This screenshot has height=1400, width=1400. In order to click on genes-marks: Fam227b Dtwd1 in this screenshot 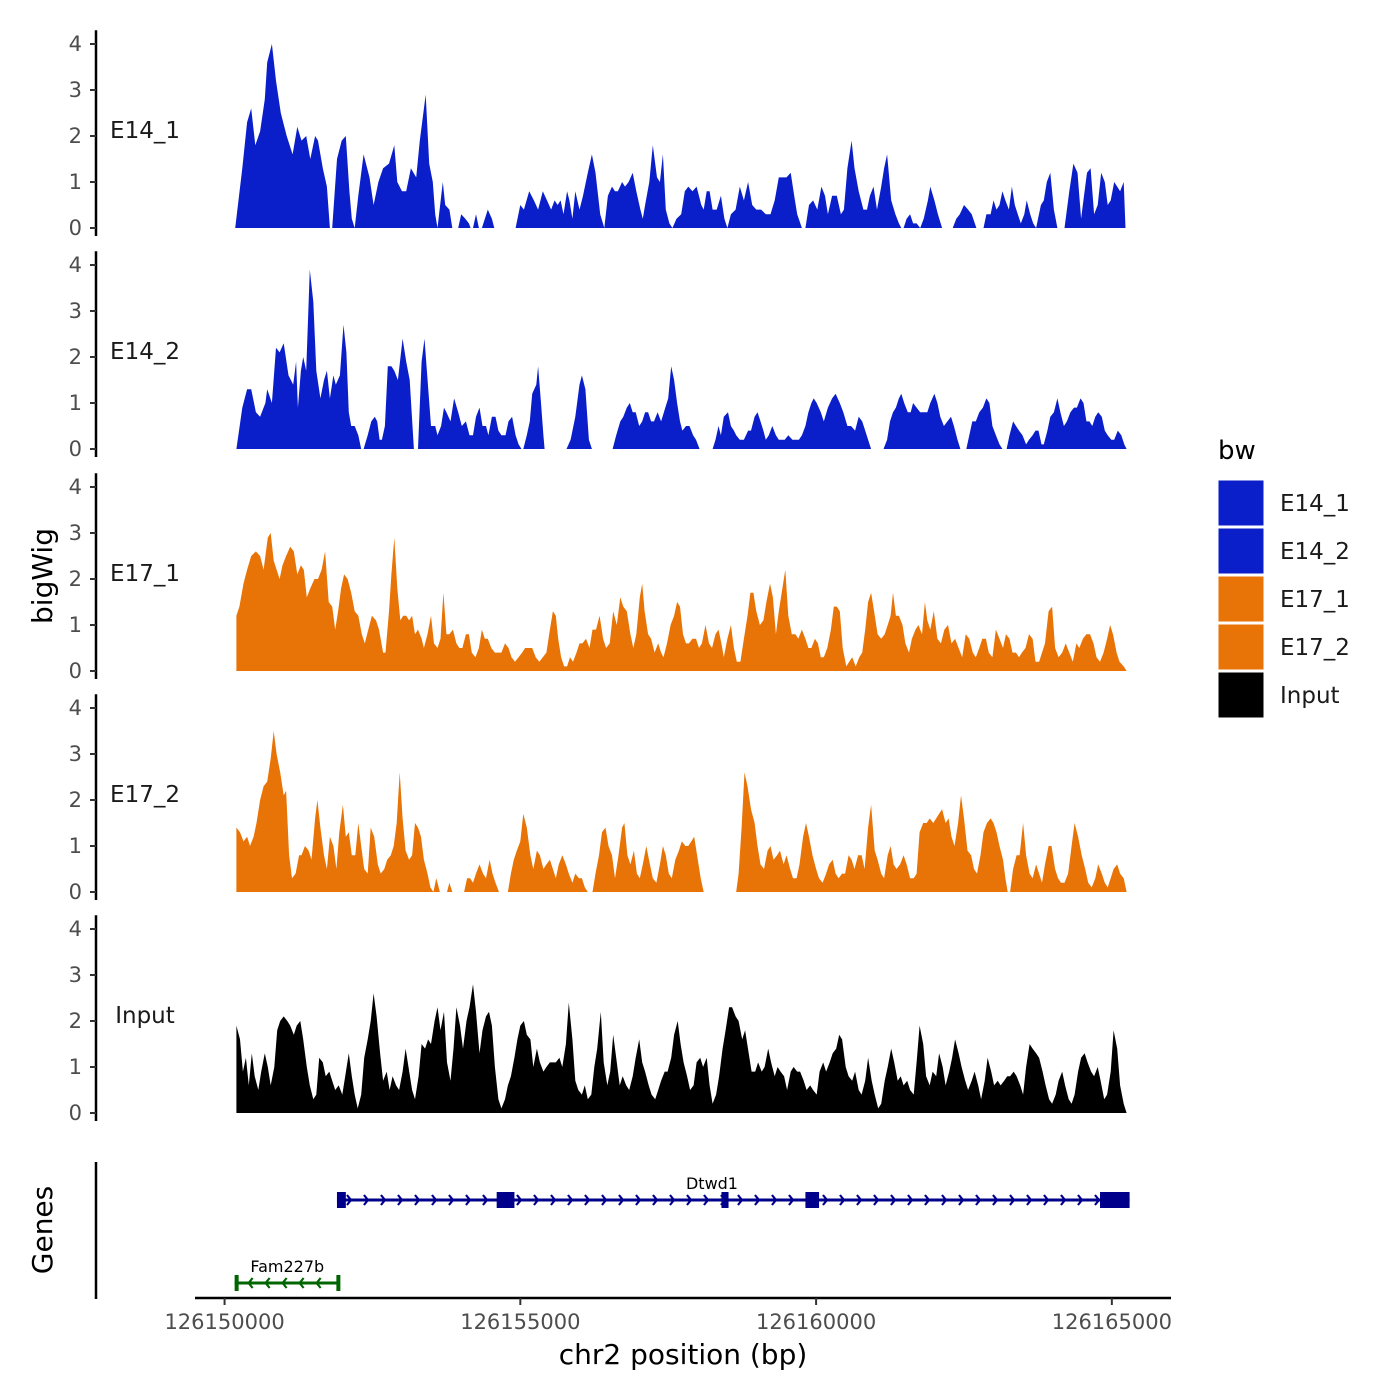, I will do `click(682, 1232)`.